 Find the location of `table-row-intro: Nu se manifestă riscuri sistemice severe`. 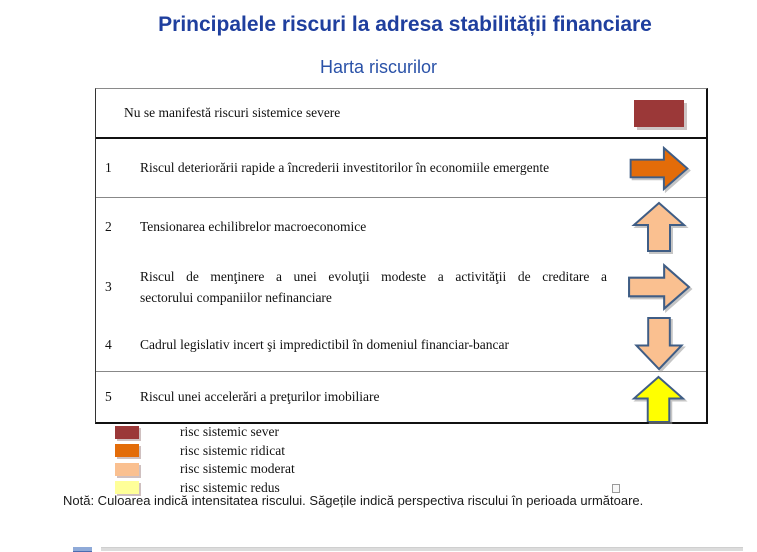

table-row-intro: Nu se manifestă riscuri sistemice severe is located at coordinates (401, 114).